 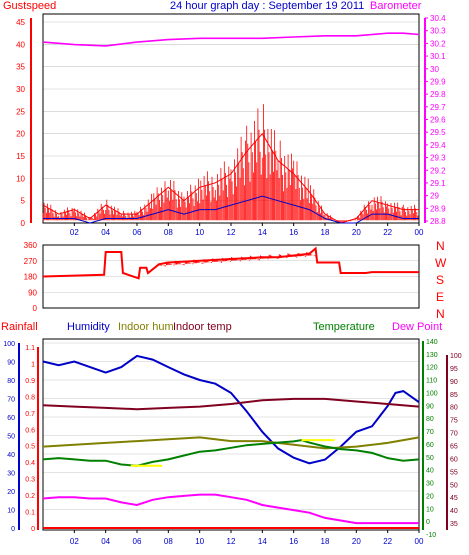 What do you see at coordinates (454, 369) in the screenshot?
I see `dewpoint-tick-label: 95` at bounding box center [454, 369].